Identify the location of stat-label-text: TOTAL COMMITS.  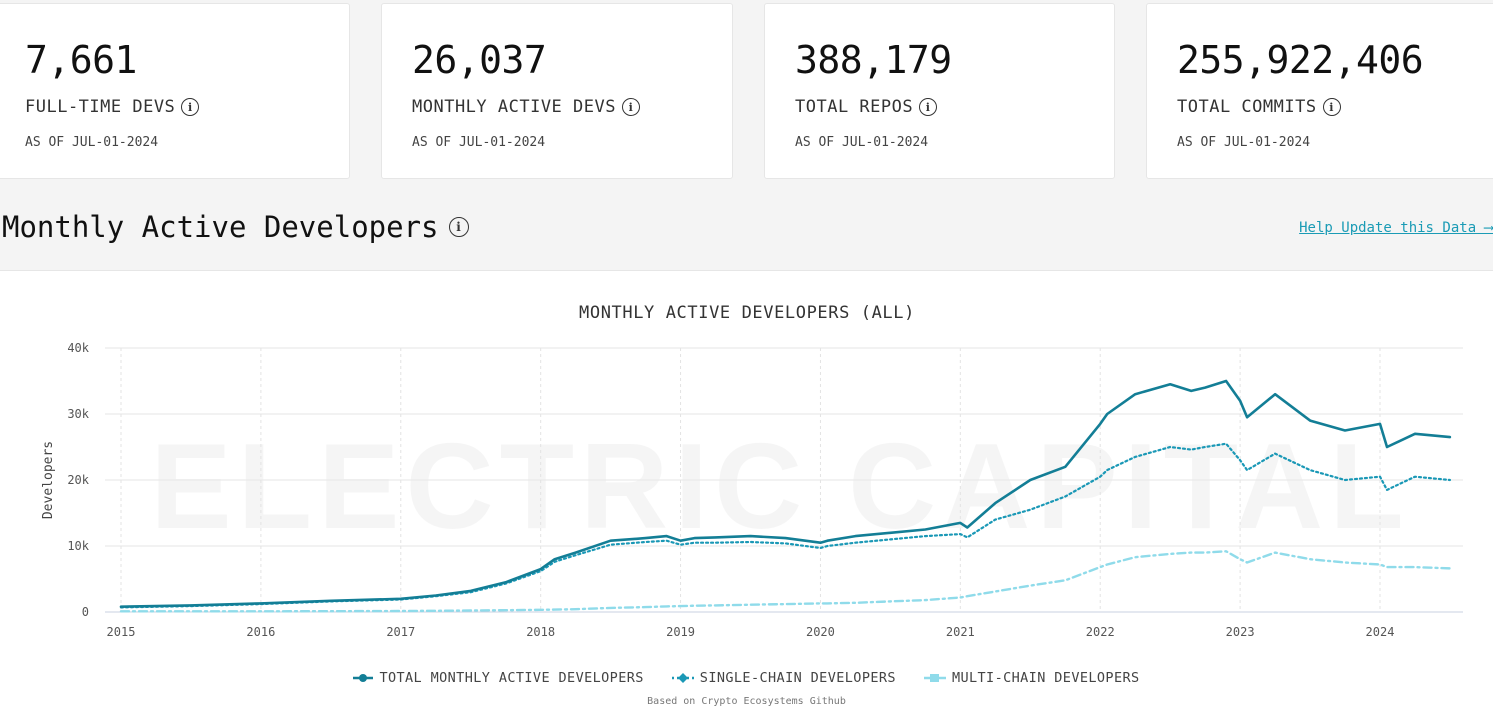
(1247, 107).